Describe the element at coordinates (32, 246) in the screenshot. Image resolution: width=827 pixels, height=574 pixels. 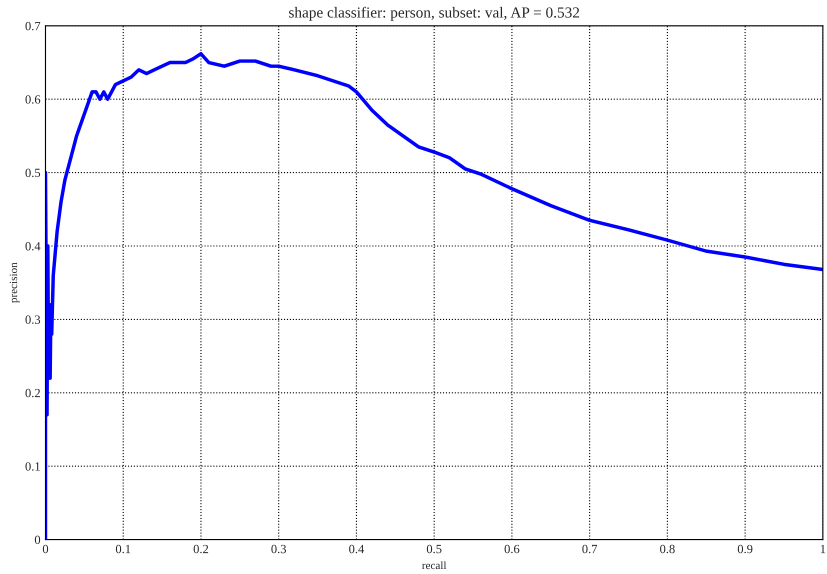
I see `y-tick-label: 0.4` at that location.